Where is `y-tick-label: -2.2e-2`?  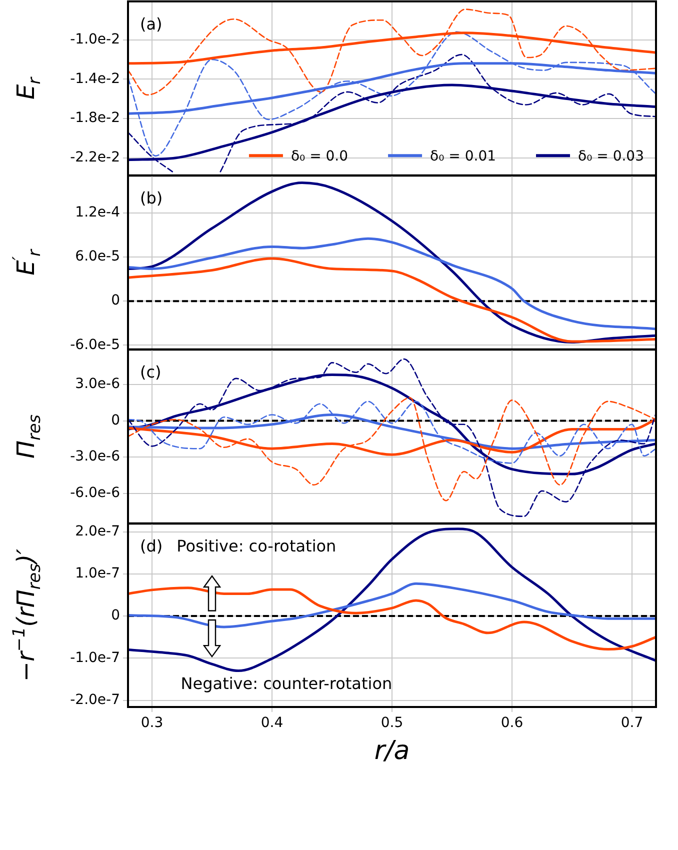 y-tick-label: -2.2e-2 is located at coordinates (95, 157).